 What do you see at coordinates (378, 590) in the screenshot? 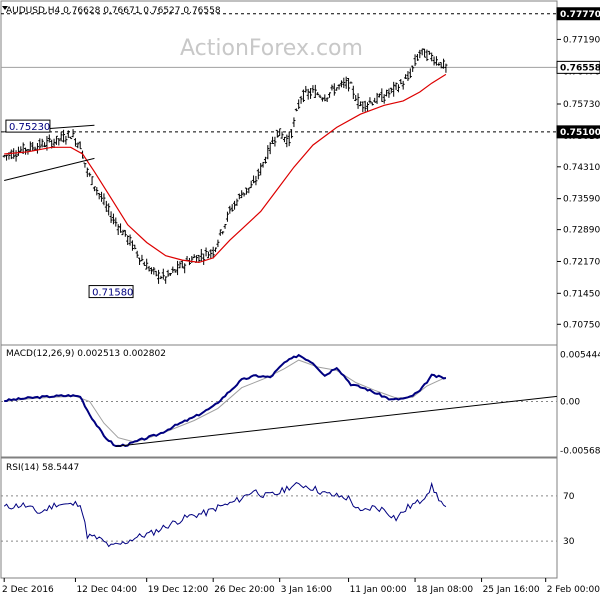
I see `x-tick-label-5: 11 Jan 00:00` at bounding box center [378, 590].